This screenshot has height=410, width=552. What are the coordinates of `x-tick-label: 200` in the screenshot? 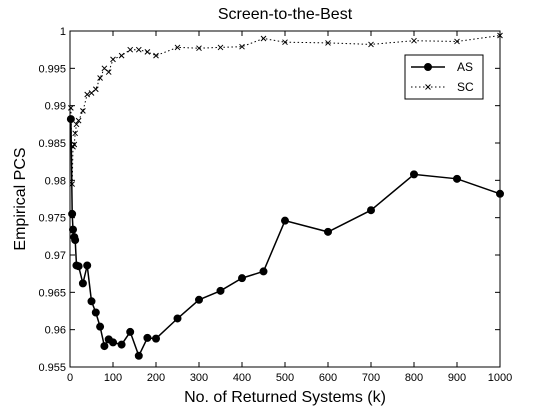 It's located at (156, 378).